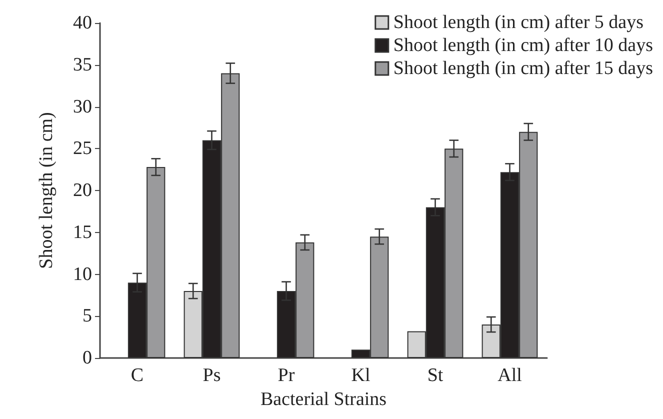 This screenshot has width=663, height=419. I want to click on legend-label: Shoot length (in cm) after 15 days, so click(523, 68).